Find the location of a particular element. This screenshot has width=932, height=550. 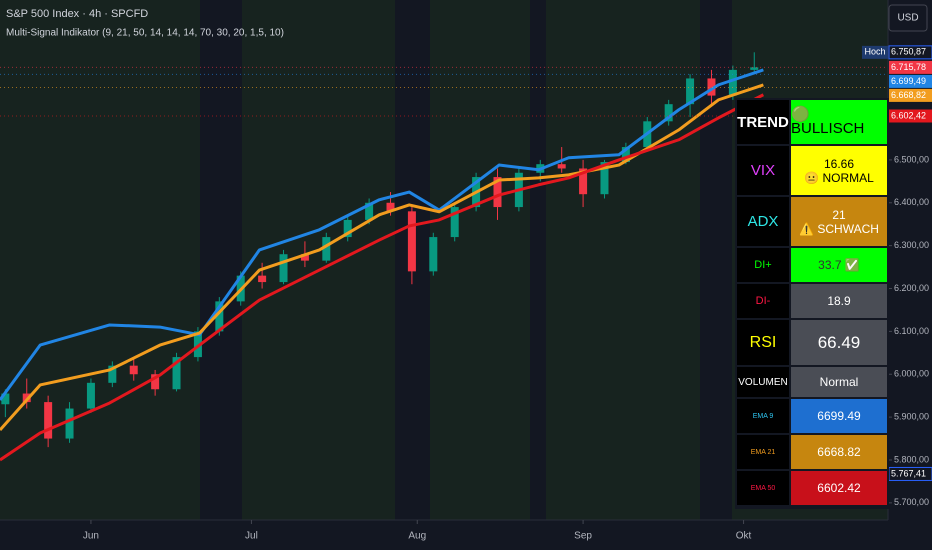

x-tick-label: Jun is located at coordinates (91, 536).